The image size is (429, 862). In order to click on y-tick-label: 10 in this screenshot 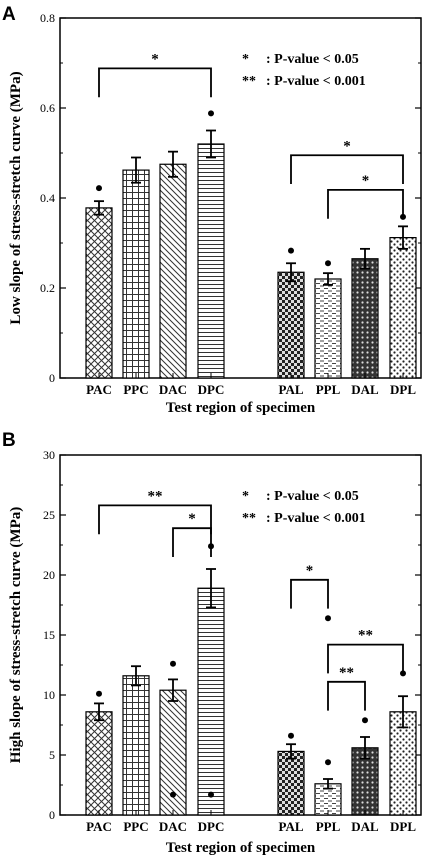, I will do `click(49, 695)`.